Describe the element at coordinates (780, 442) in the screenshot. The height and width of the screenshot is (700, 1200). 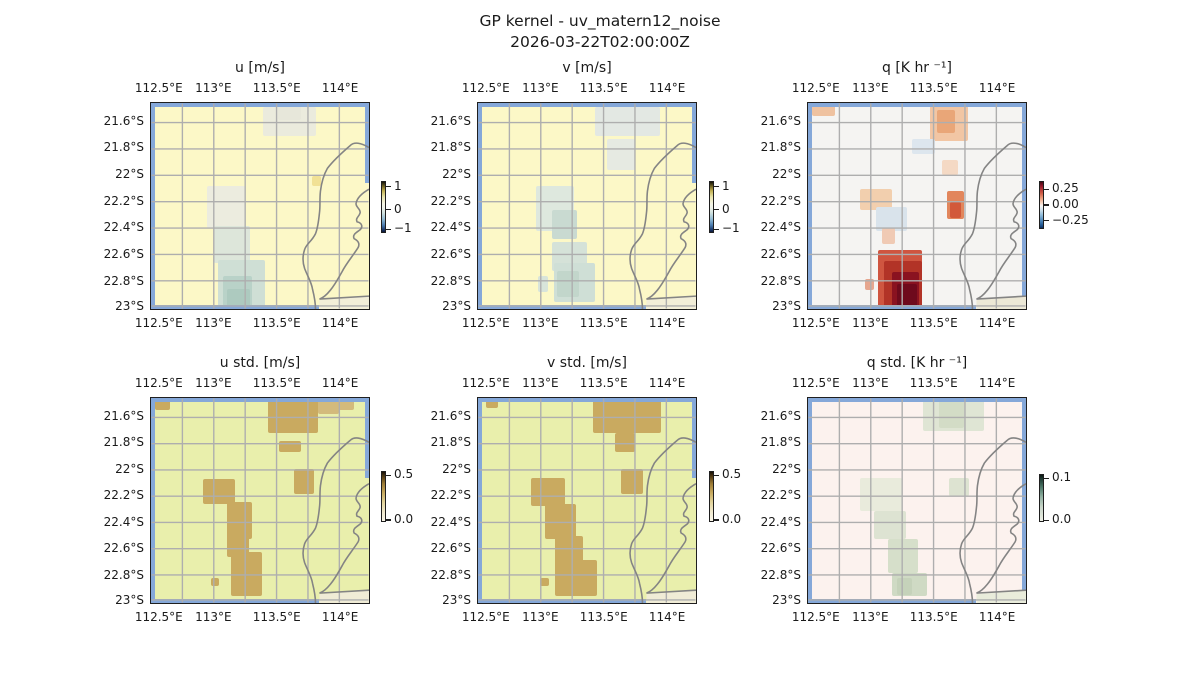
I see `y-tick-q_std-1: 21.8°S` at that location.